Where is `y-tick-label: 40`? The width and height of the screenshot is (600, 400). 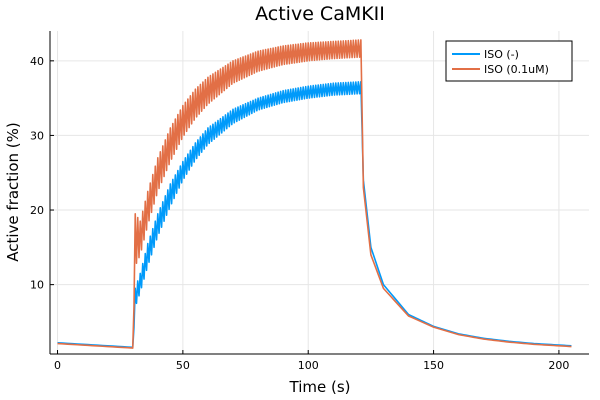
y-tick-label: 40 is located at coordinates (37, 61).